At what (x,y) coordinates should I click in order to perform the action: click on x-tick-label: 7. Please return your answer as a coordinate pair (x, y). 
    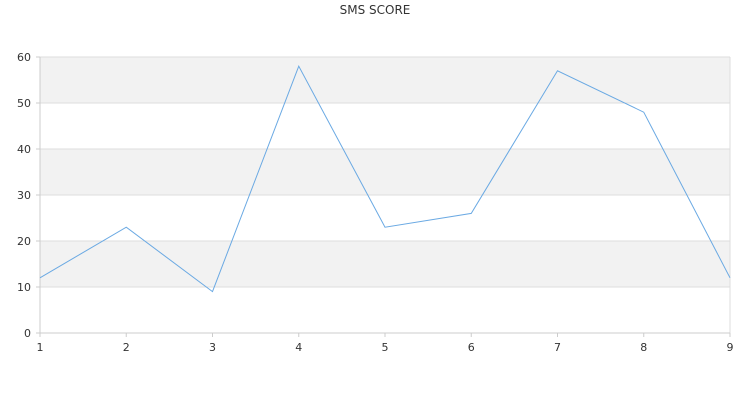
    Looking at the image, I should click on (557, 347).